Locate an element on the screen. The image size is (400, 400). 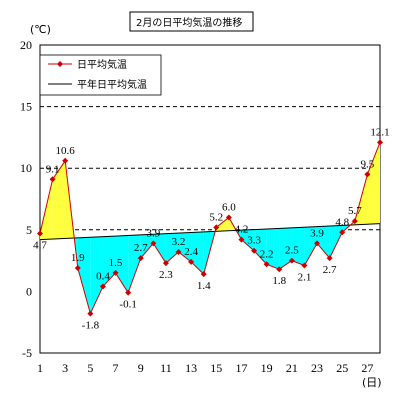
data-label-day-20: 1.8 is located at coordinates (279, 281).